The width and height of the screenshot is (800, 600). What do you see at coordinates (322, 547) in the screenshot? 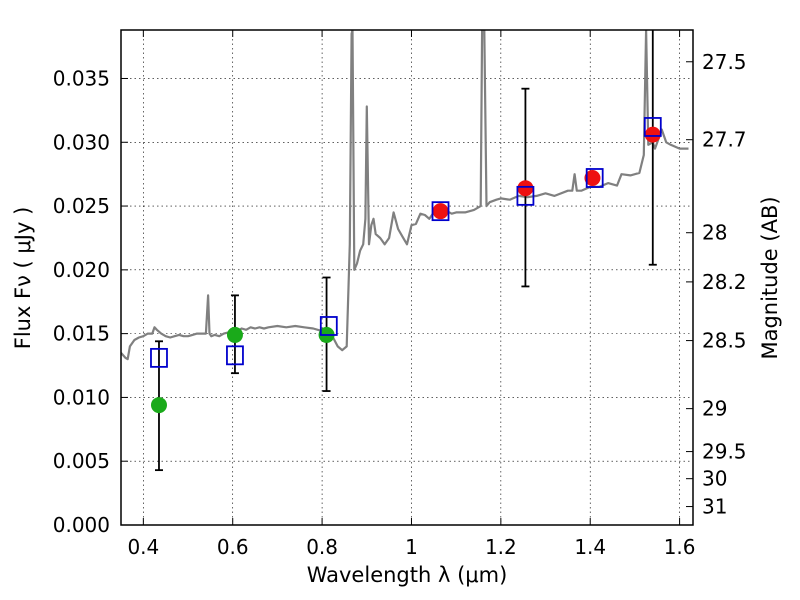
I see `x-tick-label: 0.8` at bounding box center [322, 547].